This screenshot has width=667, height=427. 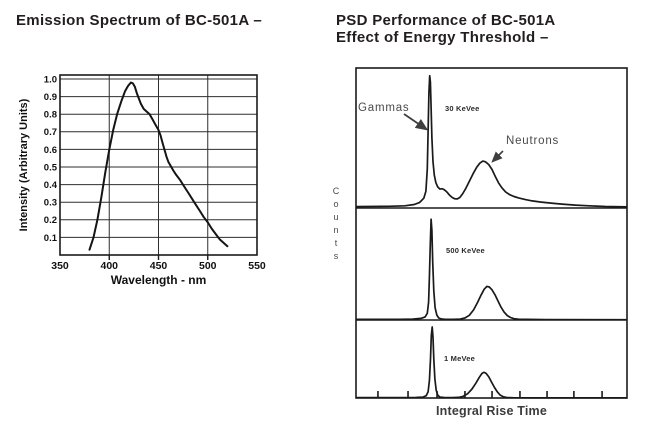 What do you see at coordinates (24, 164) in the screenshot?
I see `intensity-axis-label: Intensity (Arbitrary Units)` at bounding box center [24, 164].